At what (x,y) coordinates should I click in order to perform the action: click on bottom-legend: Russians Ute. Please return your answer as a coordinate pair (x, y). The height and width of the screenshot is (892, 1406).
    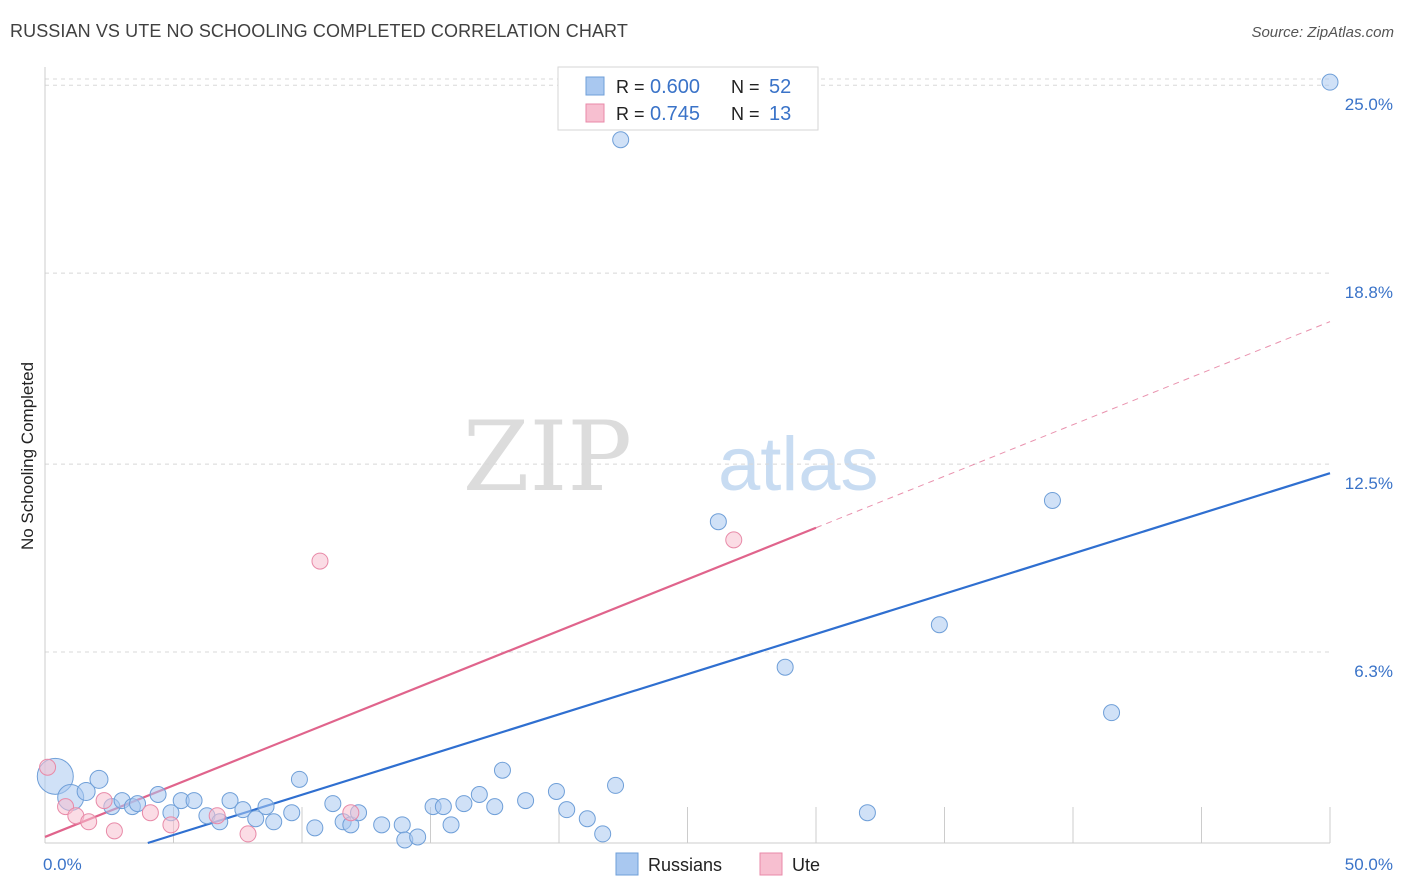
    Looking at the image, I should click on (717, 864).